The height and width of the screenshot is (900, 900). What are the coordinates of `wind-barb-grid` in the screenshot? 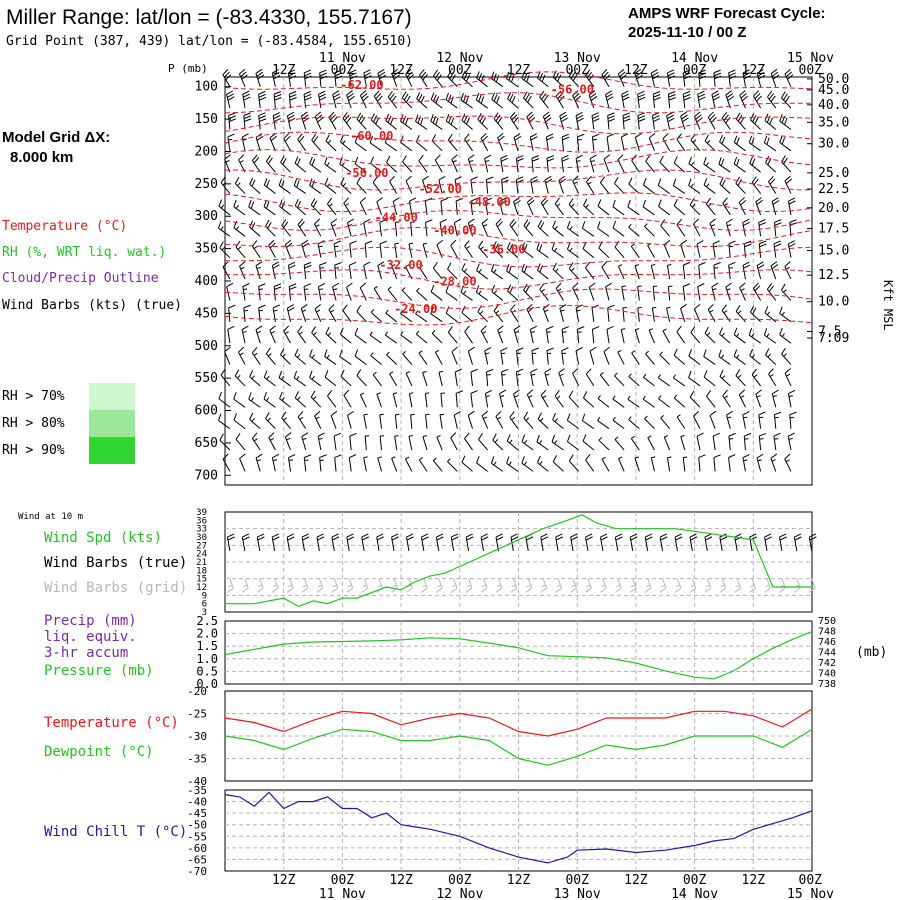 It's located at (484, 585).